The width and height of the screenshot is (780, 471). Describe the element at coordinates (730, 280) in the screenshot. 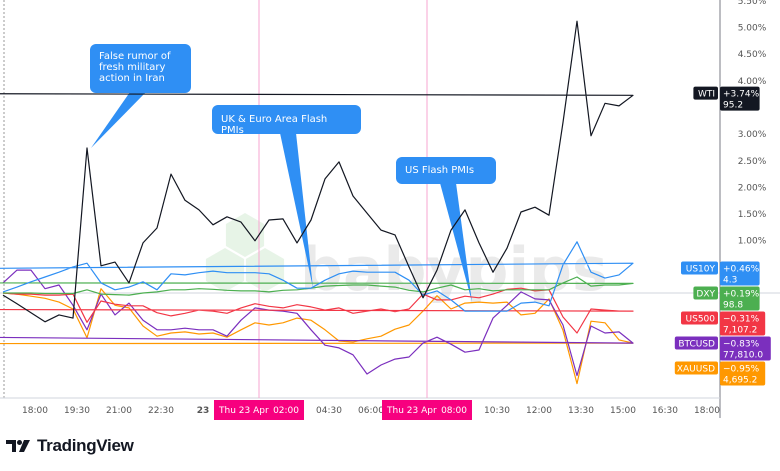

I see `series-price: 4.3` at that location.